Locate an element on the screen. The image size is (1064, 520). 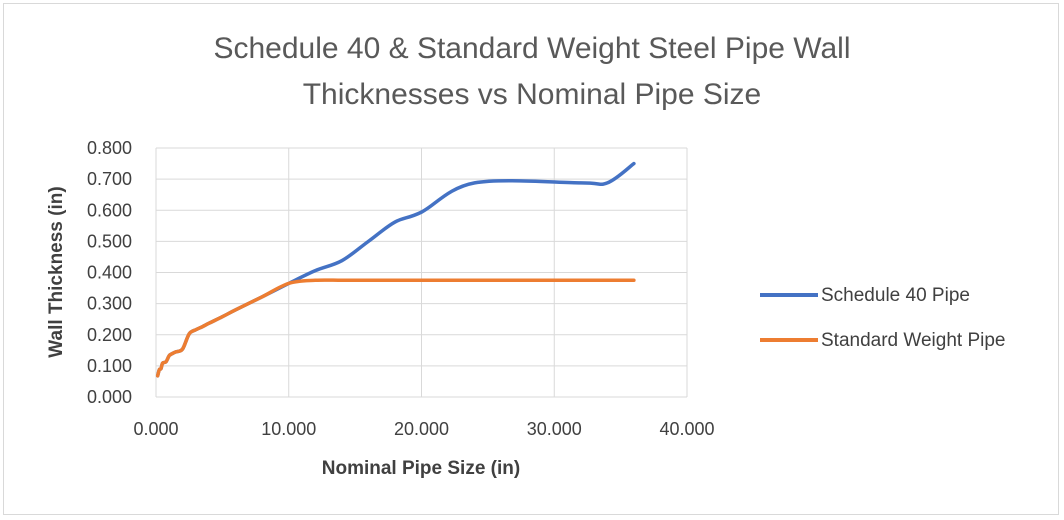
x-tick-label: 10.000 is located at coordinates (288, 429).